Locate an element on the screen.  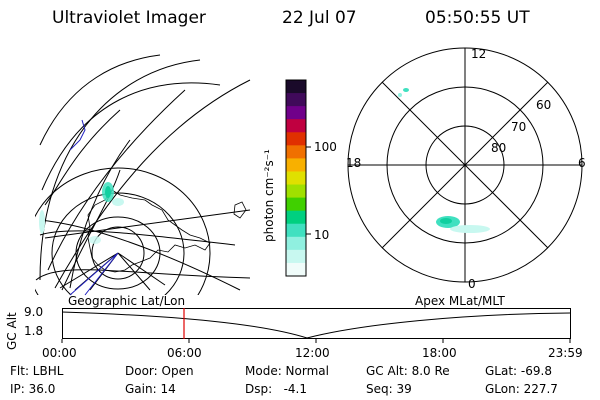
apex-panel-label: Apex MLat/MLT is located at coordinates (460, 301).